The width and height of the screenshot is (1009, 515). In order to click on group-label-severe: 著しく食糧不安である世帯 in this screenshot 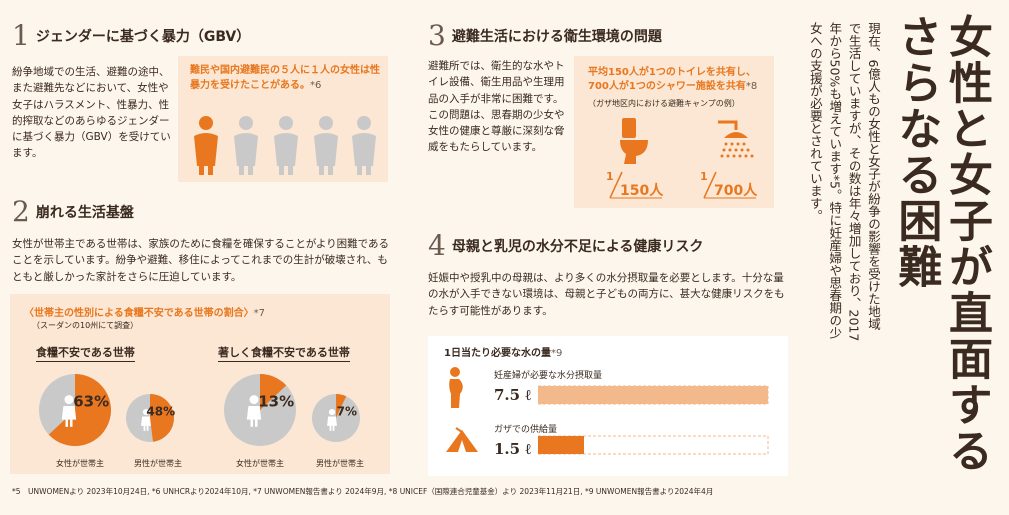, I will do `click(284, 353)`.